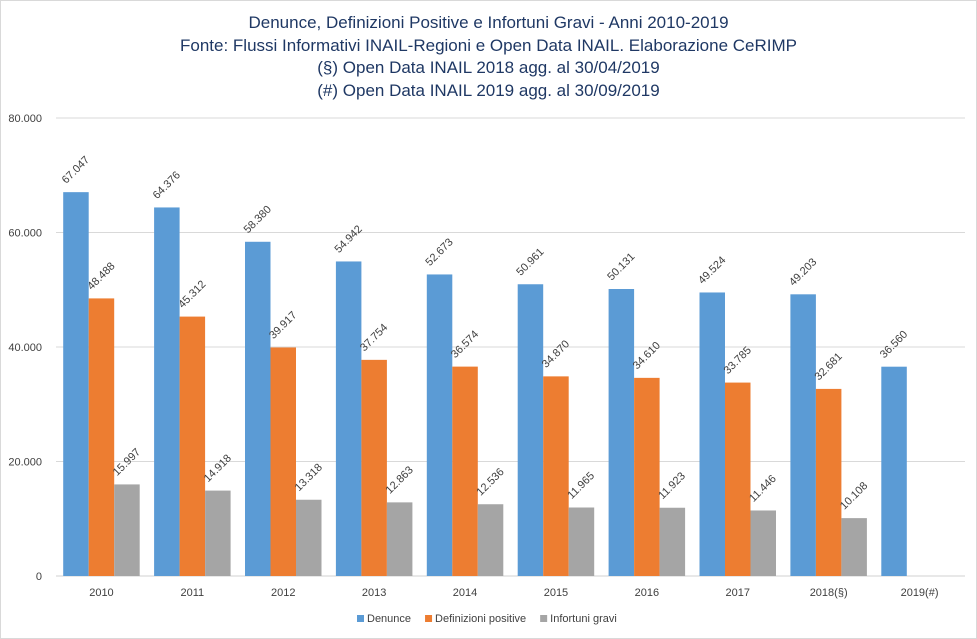  What do you see at coordinates (25, 119) in the screenshot?
I see `y-tick-label-4: 80.000` at bounding box center [25, 119].